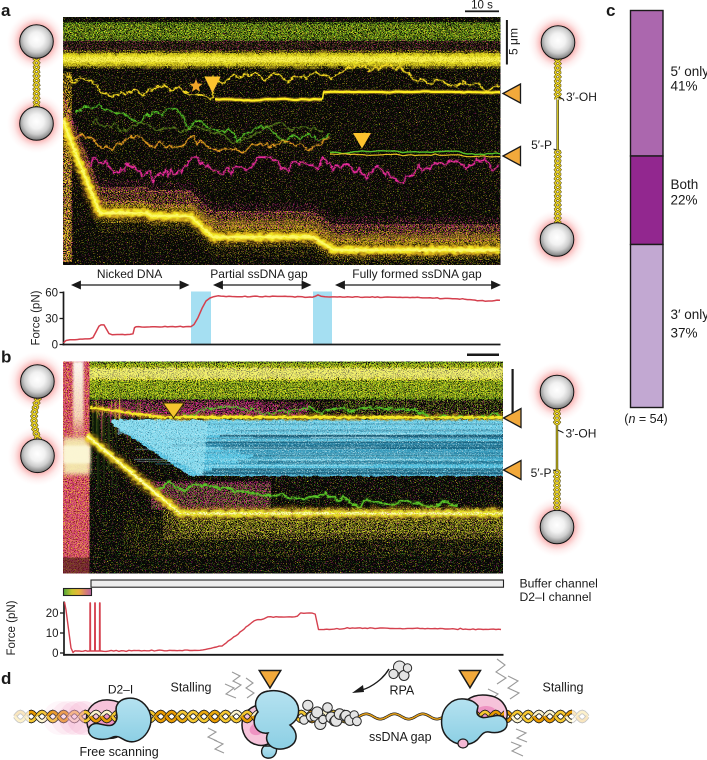 The width and height of the screenshot is (707, 760). What do you see at coordinates (684, 86) in the screenshot?
I see `svg-text: 41%` at bounding box center [684, 86].